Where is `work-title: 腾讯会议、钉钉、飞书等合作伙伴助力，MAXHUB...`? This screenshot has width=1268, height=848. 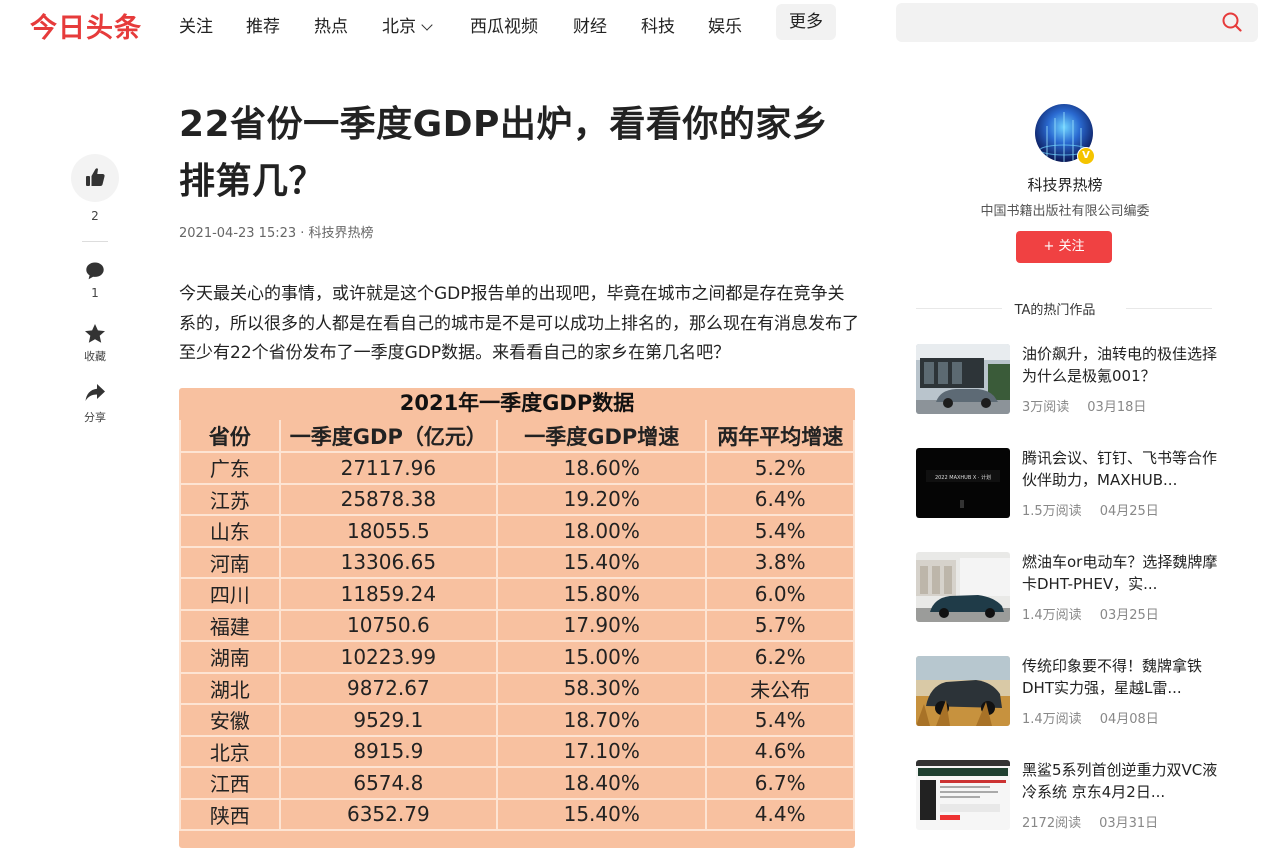 work-title: 腾讯会议、钉钉、飞书等合作伙伴助力，MAXHUB... is located at coordinates (1120, 469).